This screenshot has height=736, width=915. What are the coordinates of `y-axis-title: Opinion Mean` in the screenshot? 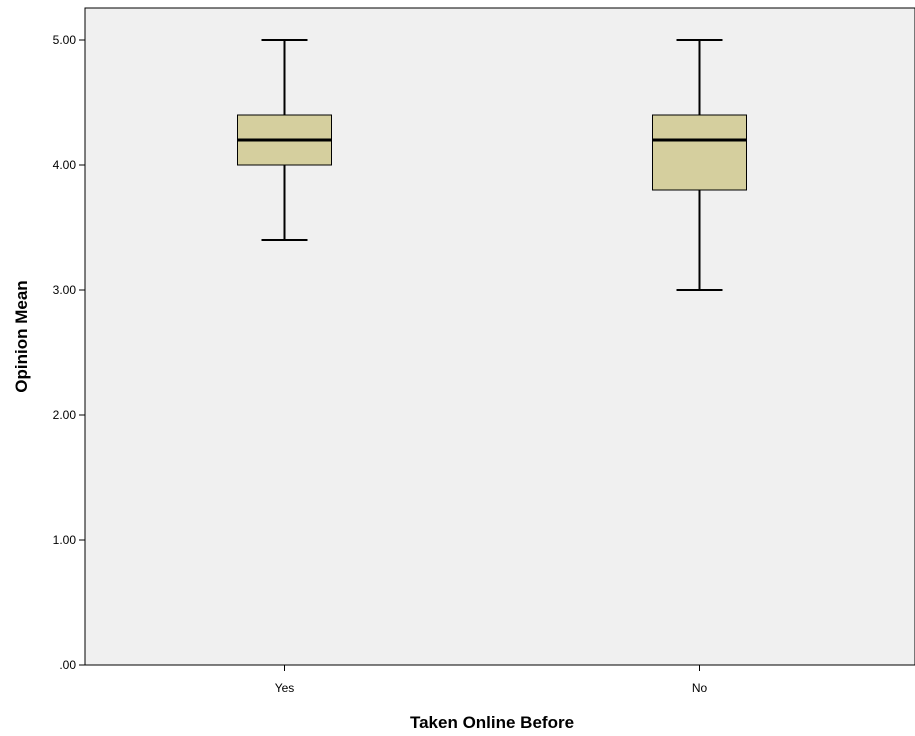 It's located at (21, 336).